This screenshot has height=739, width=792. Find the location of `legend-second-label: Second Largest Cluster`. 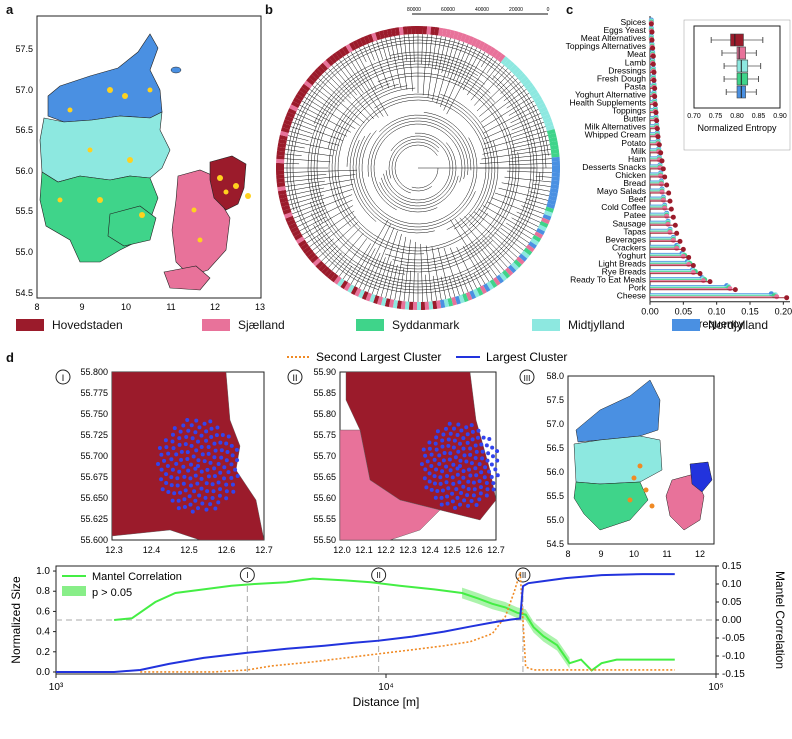

legend-second-label: Second Largest Cluster is located at coordinates (378, 357).